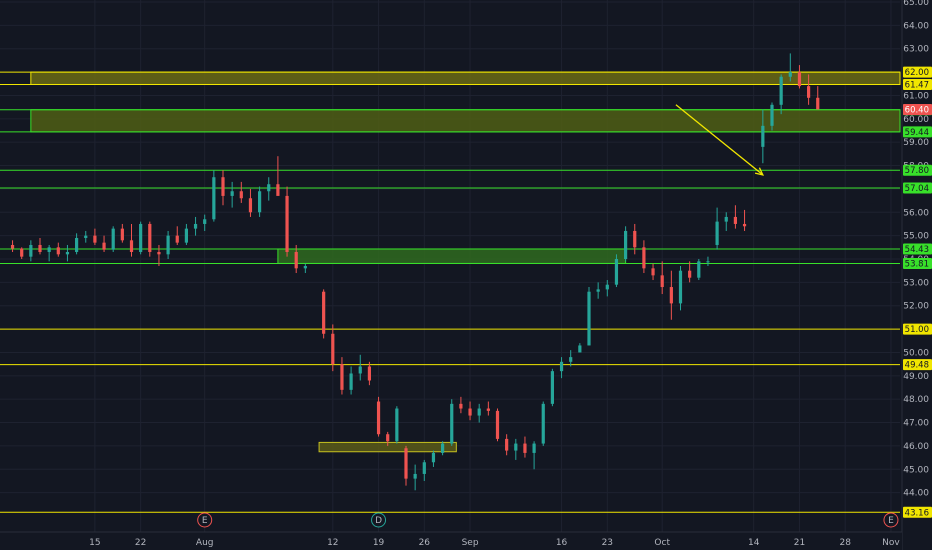 This screenshot has width=932, height=550. What do you see at coordinates (719, 140) in the screenshot?
I see `trend-arrow-line` at bounding box center [719, 140].